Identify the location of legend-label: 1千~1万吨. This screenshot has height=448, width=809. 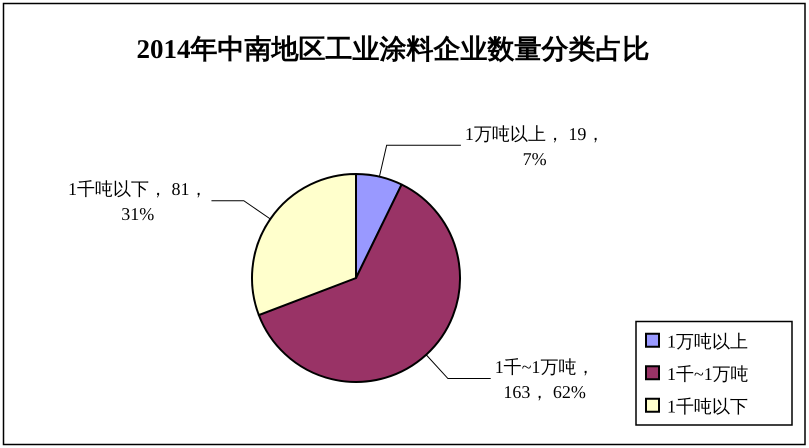
(708, 374).